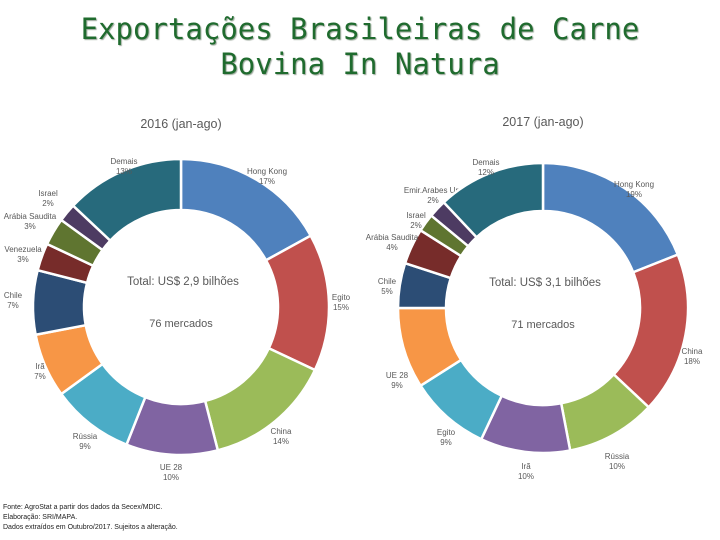  Describe the element at coordinates (281, 436) in the screenshot. I see `slice-label: China 14%` at that location.